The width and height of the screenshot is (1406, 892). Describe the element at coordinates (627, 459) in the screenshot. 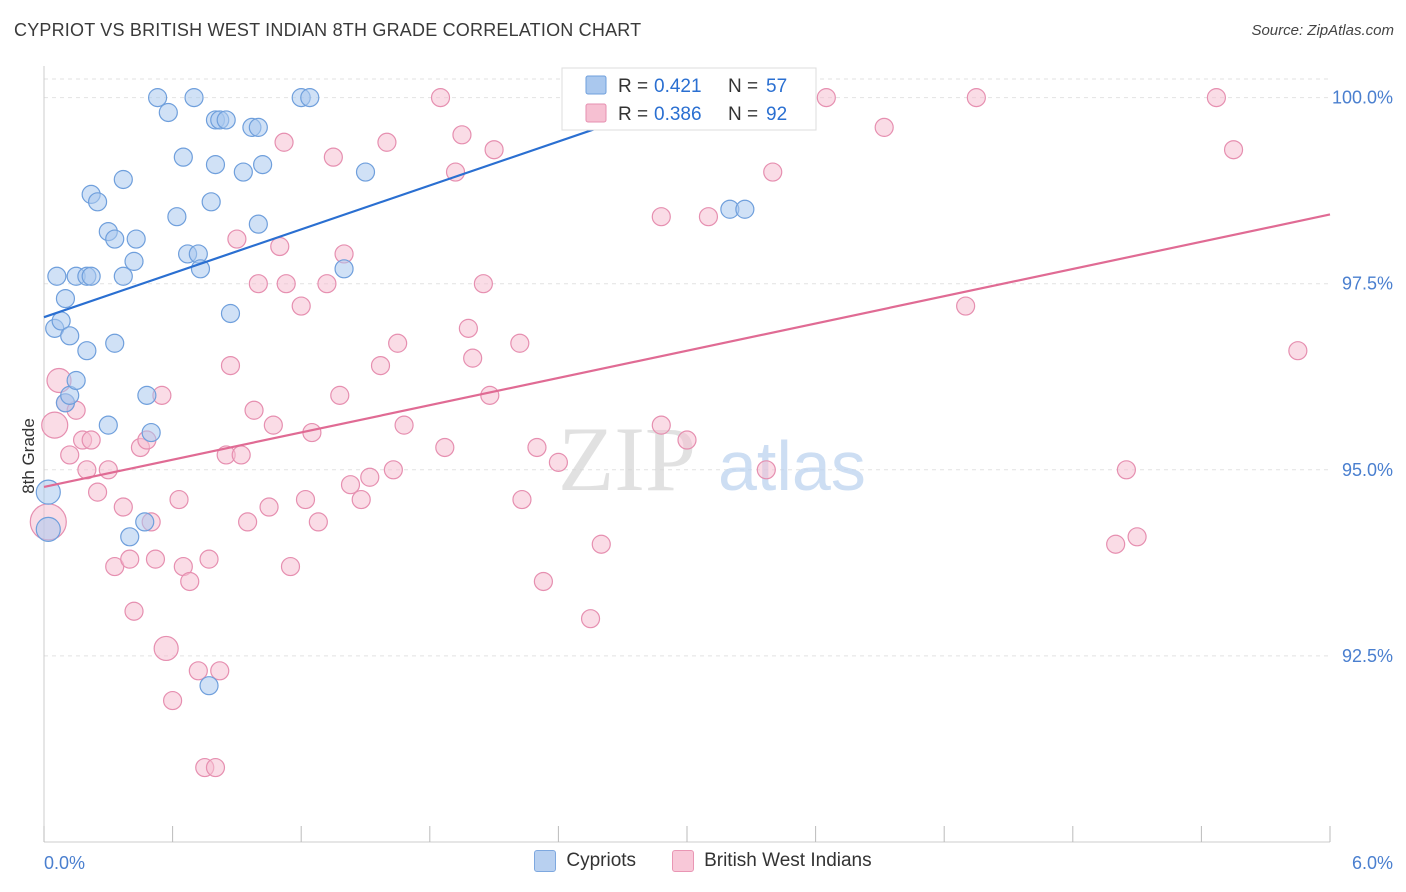

I see `watermark-zip: ZIP` at that location.